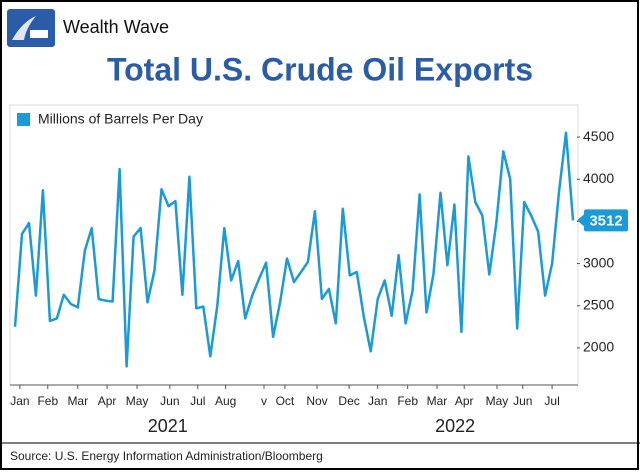 The width and height of the screenshot is (640, 476). I want to click on logo-wave, so click(24, 28).